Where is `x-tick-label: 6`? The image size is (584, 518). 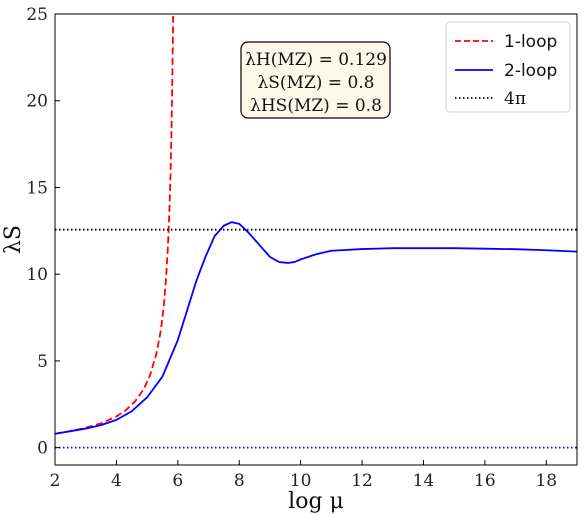
x-tick-label: 6 is located at coordinates (177, 481).